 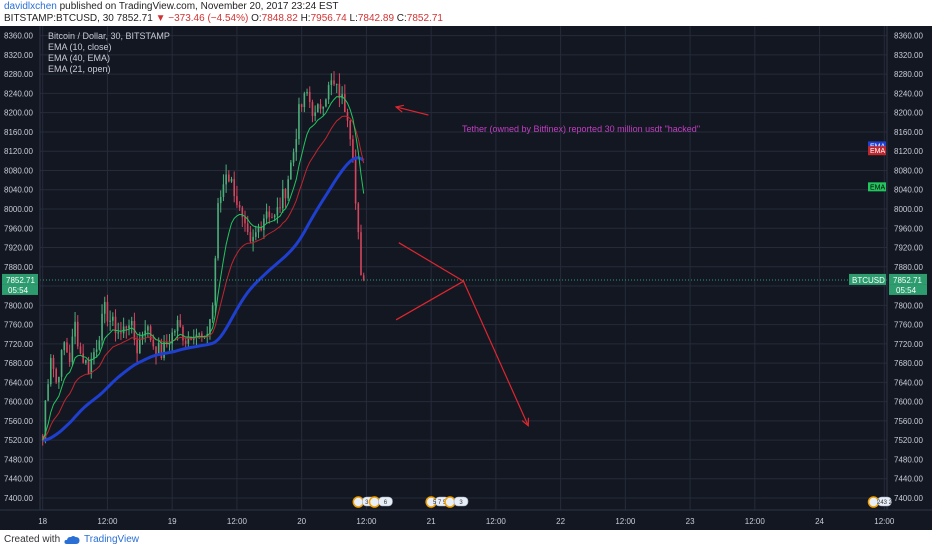 What do you see at coordinates (908, 113) in the screenshot?
I see `y-tick-label-right: 8200.00` at bounding box center [908, 113].